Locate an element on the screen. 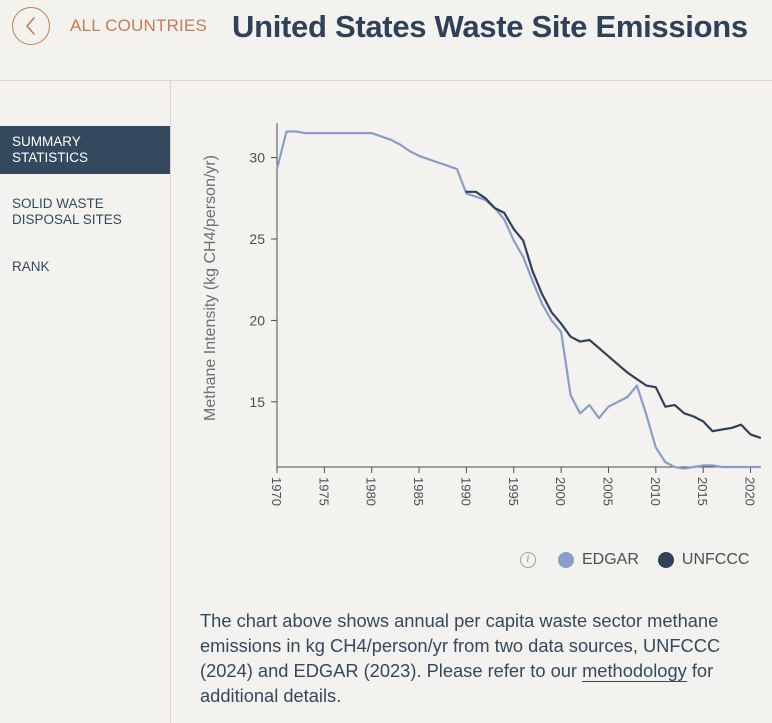 The image size is (772, 723). y-tick-label: 25 is located at coordinates (257, 239).